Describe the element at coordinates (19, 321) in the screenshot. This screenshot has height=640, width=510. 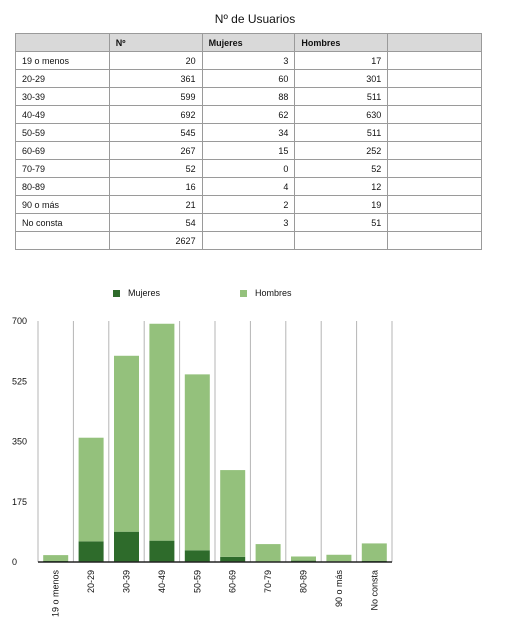
I see `y-tick-label: 700` at that location.